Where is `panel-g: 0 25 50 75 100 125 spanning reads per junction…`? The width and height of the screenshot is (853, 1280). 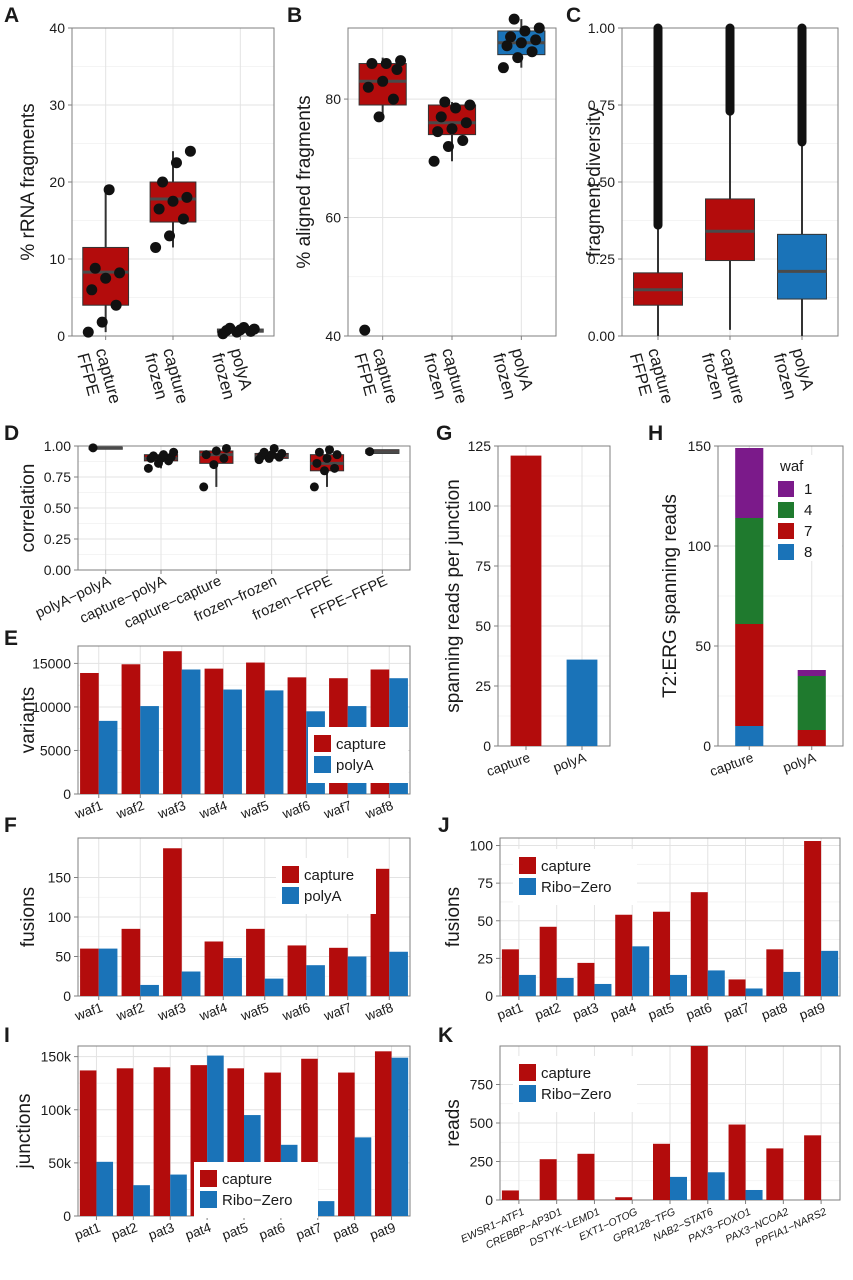 panel-g: 0 25 50 75 100 125 spanning reads per junction… is located at coordinates (523, 600).